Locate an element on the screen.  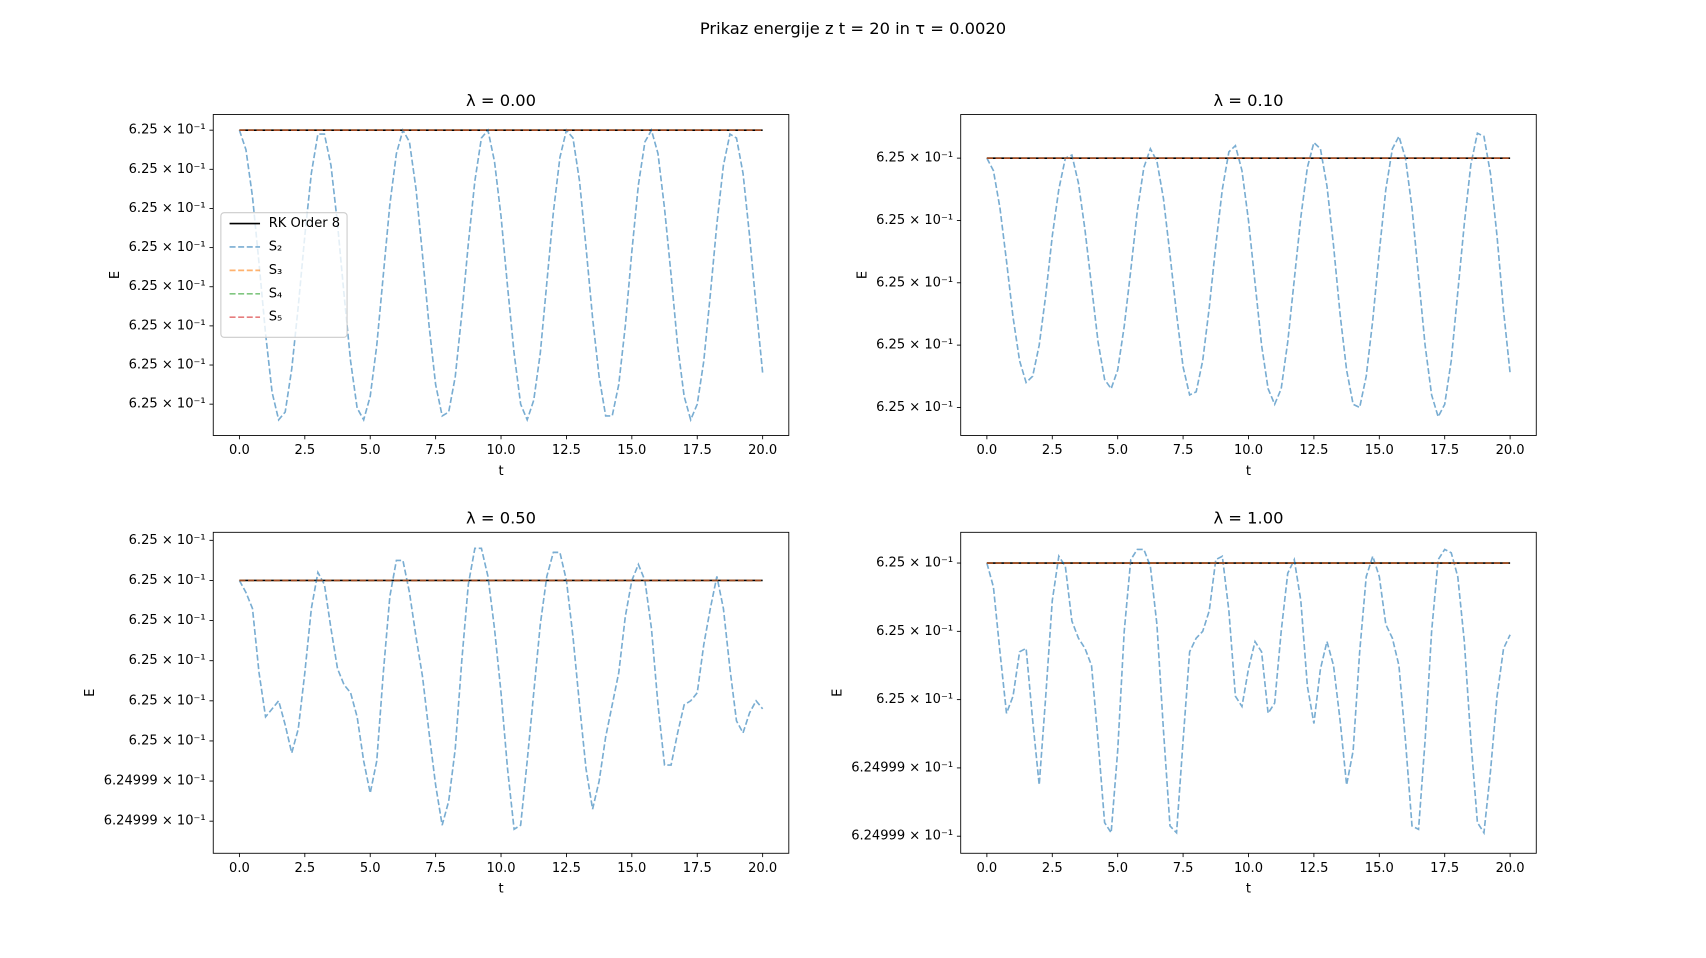
figure-title: Prikaz energije z t = 20 in τ = 0.0020 is located at coordinates (853, 28).